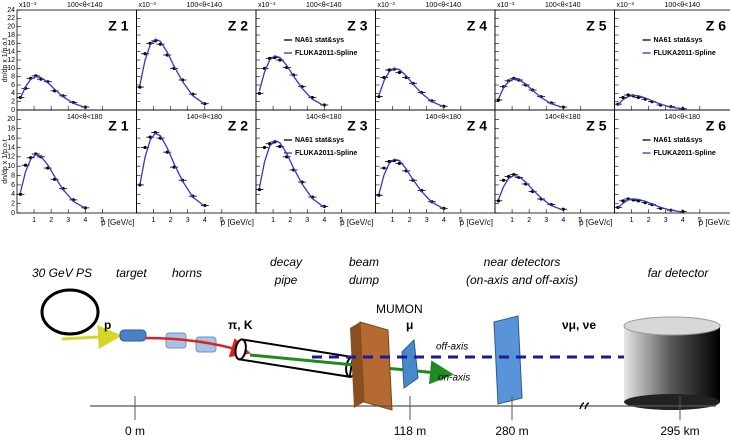  Describe the element at coordinates (596, 126) in the screenshot. I see `panel-title: Z 5` at that location.